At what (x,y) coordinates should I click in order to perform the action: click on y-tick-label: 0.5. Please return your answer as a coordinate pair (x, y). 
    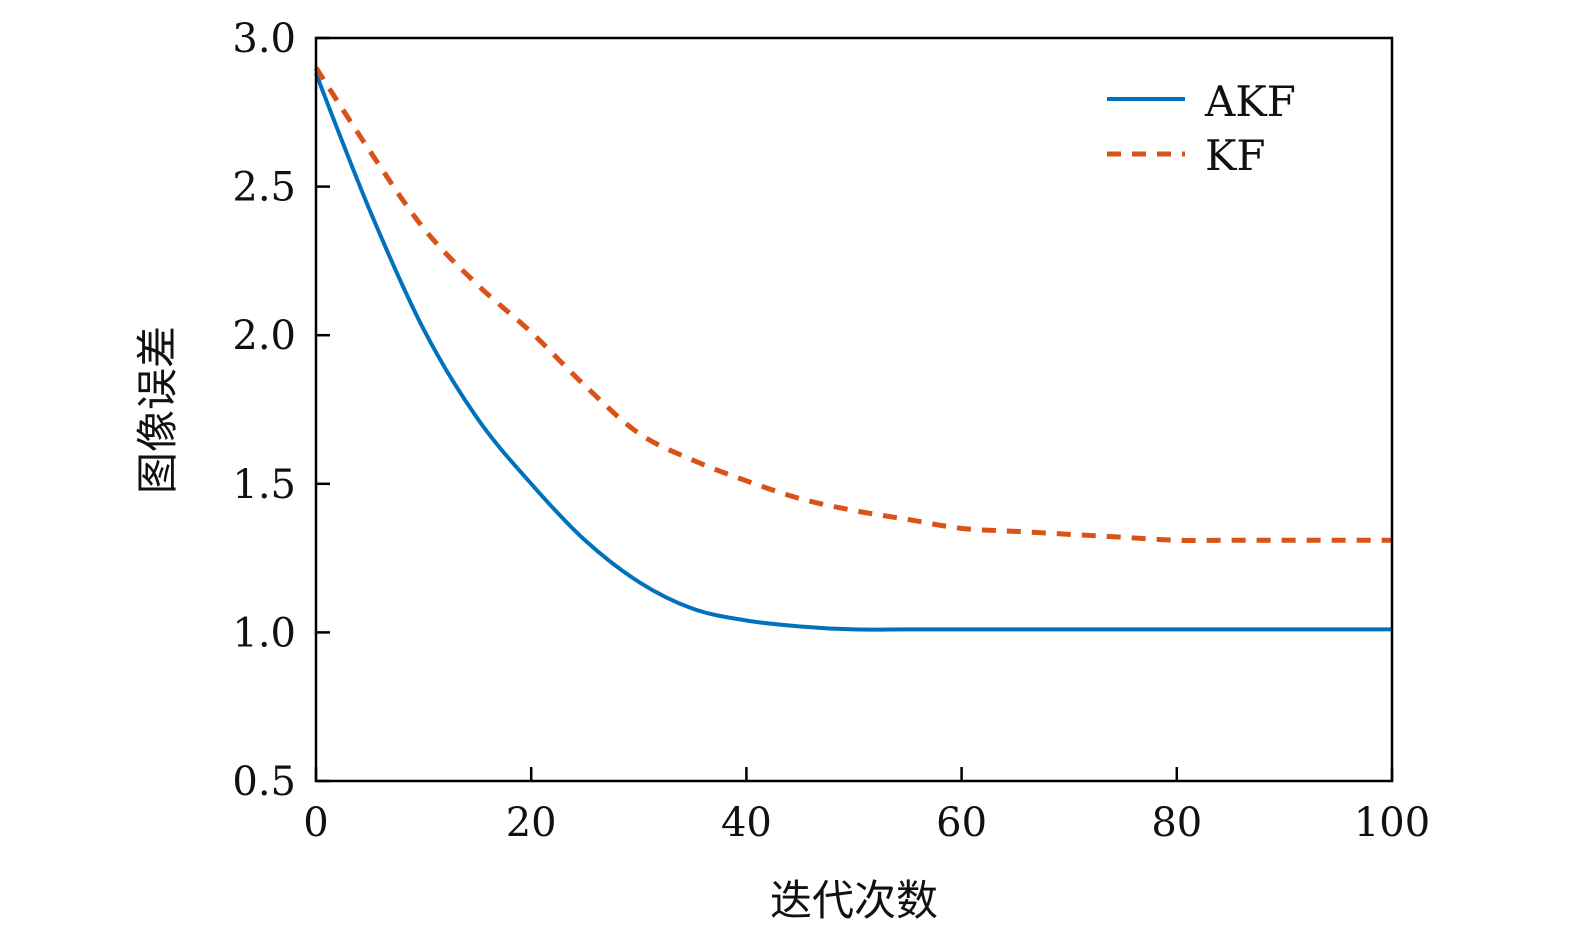
    Looking at the image, I should click on (264, 782).